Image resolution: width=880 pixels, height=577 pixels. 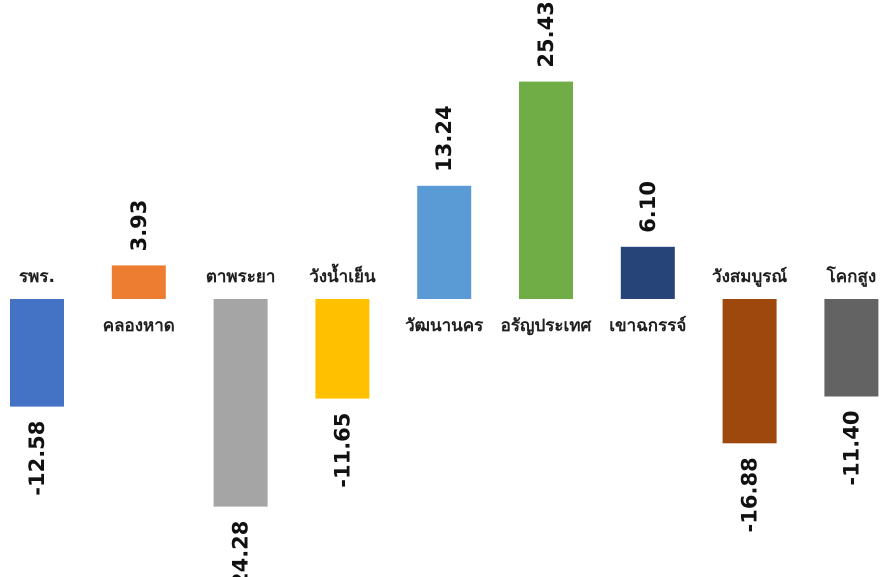 What do you see at coordinates (546, 34) in the screenshot?
I see `value-label-5: 25.43` at bounding box center [546, 34].